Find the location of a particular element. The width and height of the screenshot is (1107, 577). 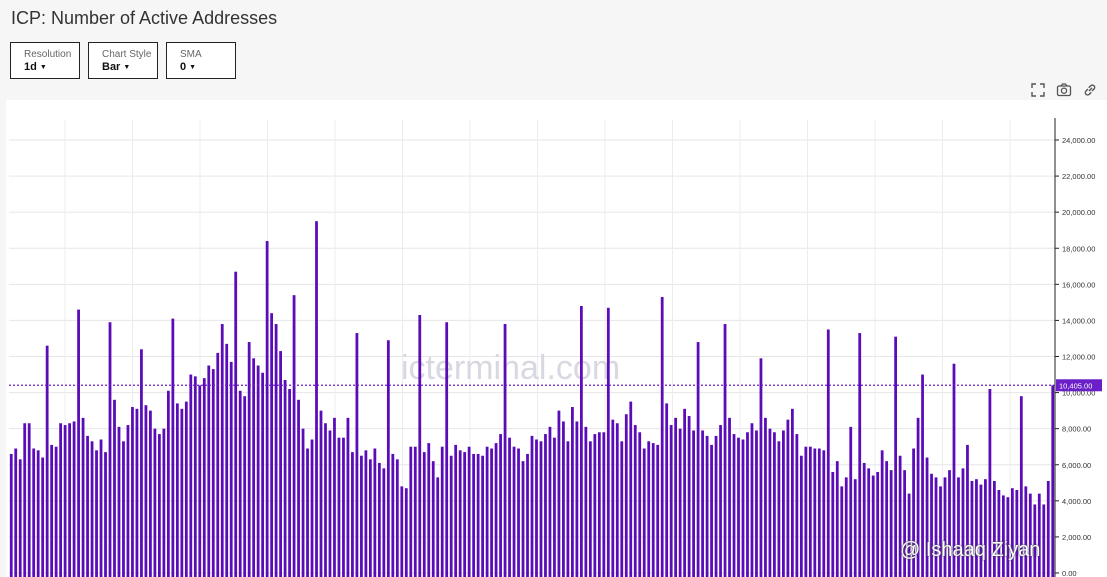

expand-icon is located at coordinates (1038, 90).